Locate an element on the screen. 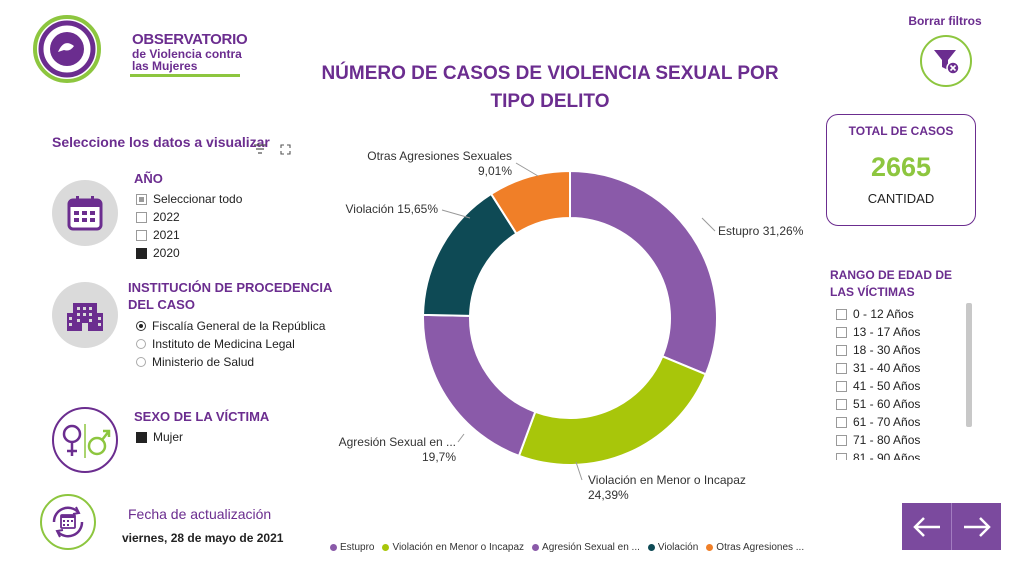  filter-lines-icon is located at coordinates (260, 149).